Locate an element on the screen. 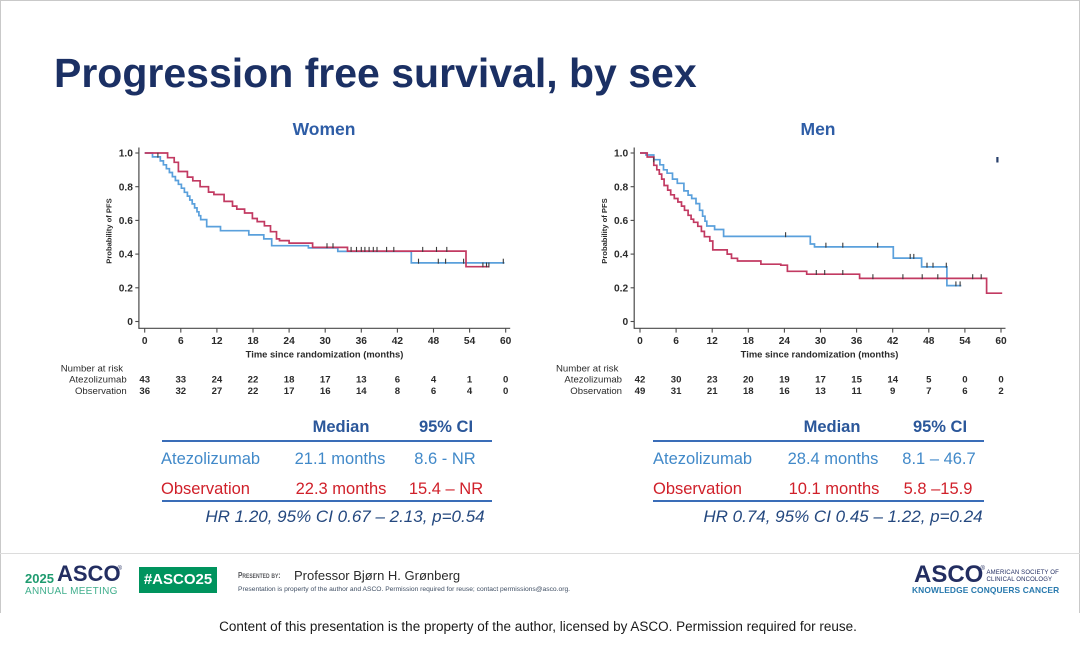  svg-text: 31 is located at coordinates (676, 391).